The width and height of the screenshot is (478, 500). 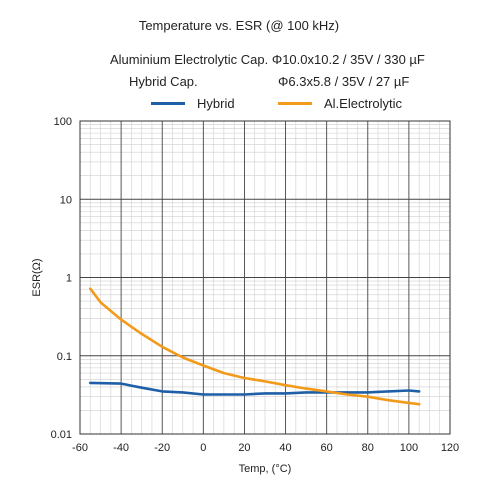 I want to click on x-tick-label: -60, so click(x=80, y=448).